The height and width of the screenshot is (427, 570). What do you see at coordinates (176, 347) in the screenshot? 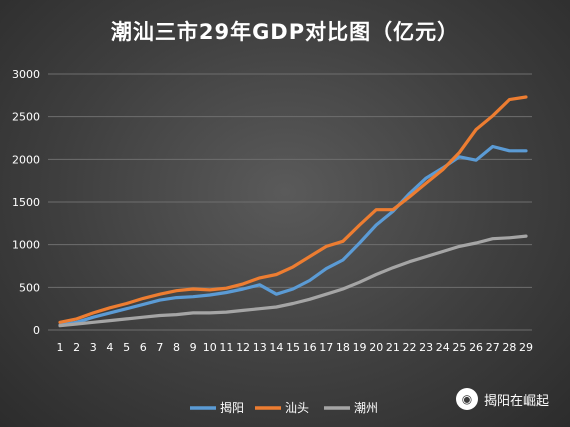
I see `x-tick-label: 8` at bounding box center [176, 347].